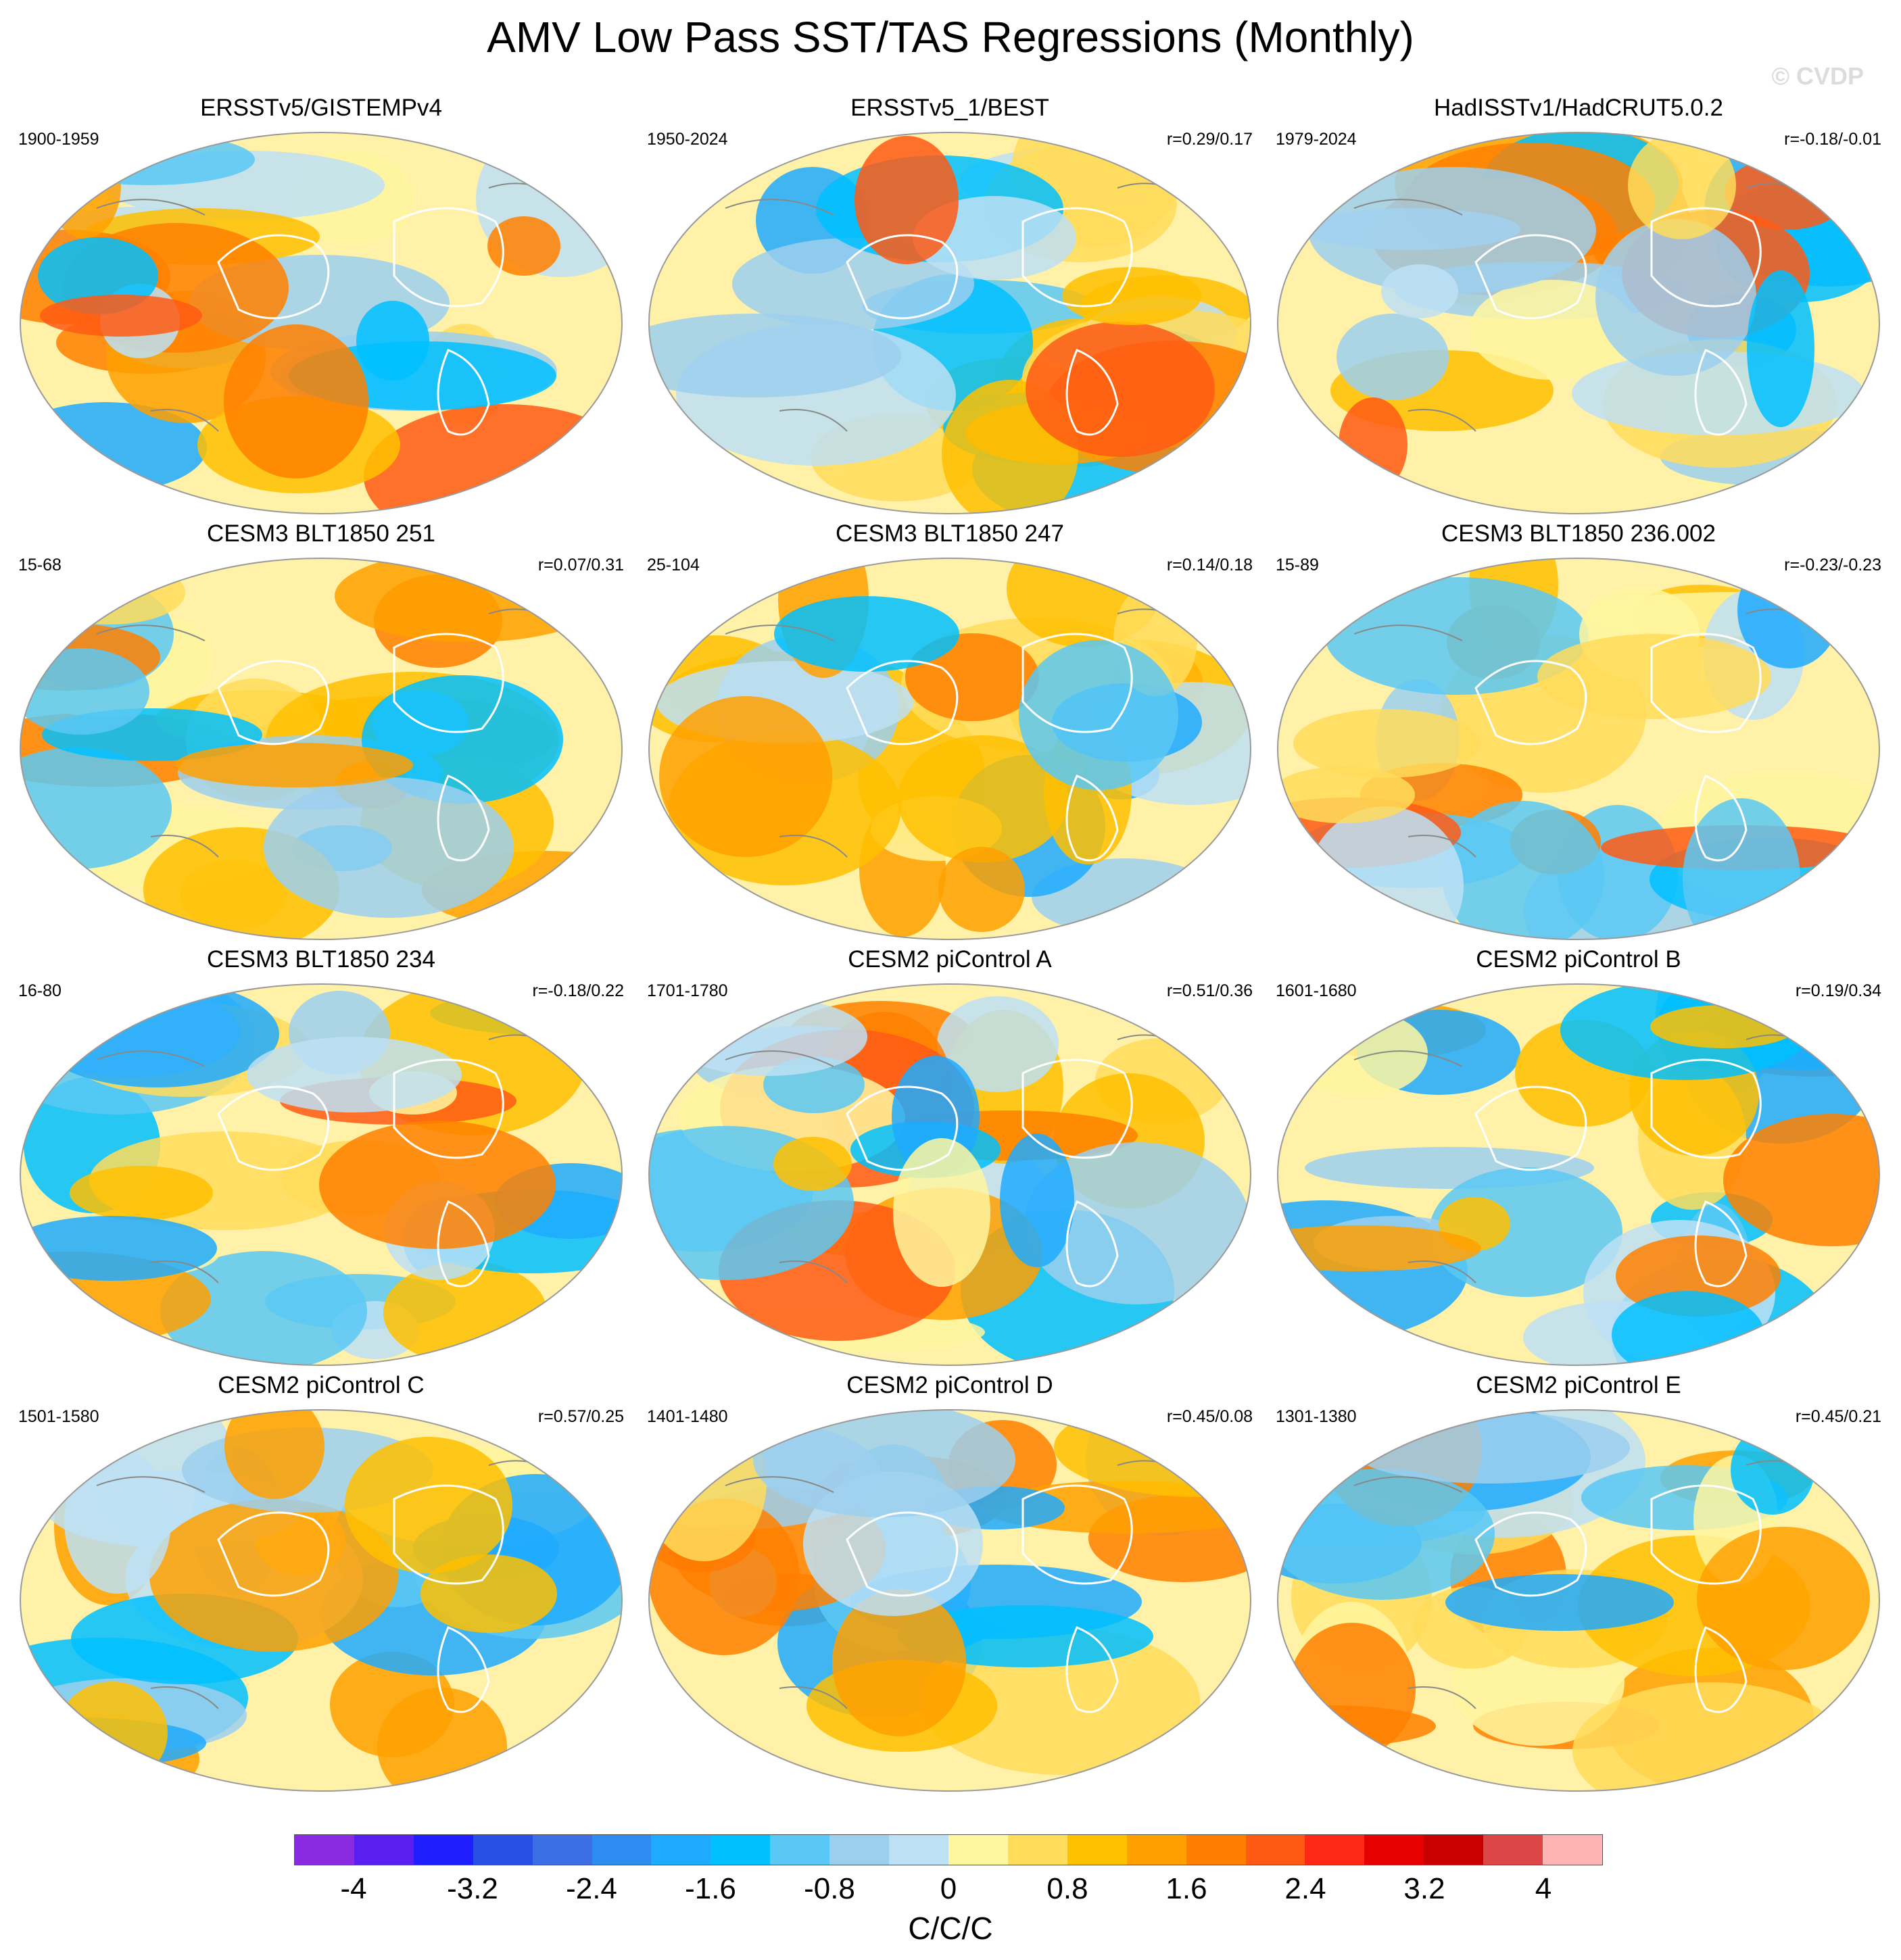 The width and height of the screenshot is (1901, 1960). I want to click on panel-period: 1501-1580, so click(59, 1416).